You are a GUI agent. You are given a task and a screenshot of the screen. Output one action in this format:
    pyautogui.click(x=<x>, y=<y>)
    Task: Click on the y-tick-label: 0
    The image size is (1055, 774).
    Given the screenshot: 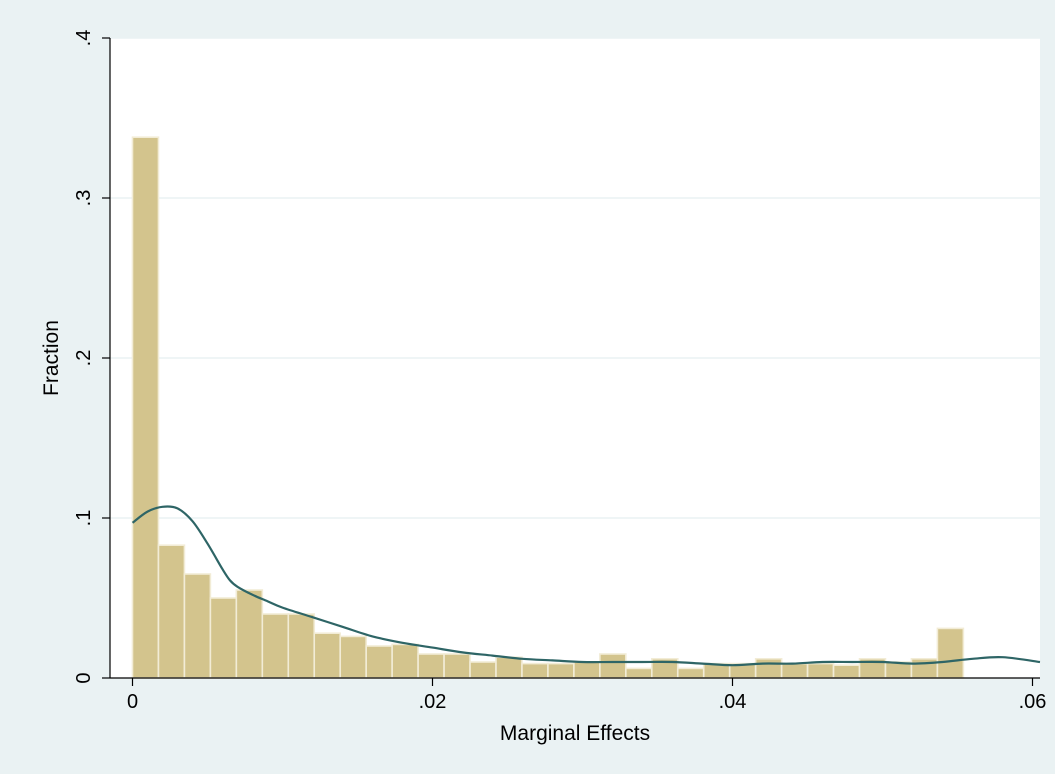 What is the action you would take?
    pyautogui.click(x=84, y=677)
    